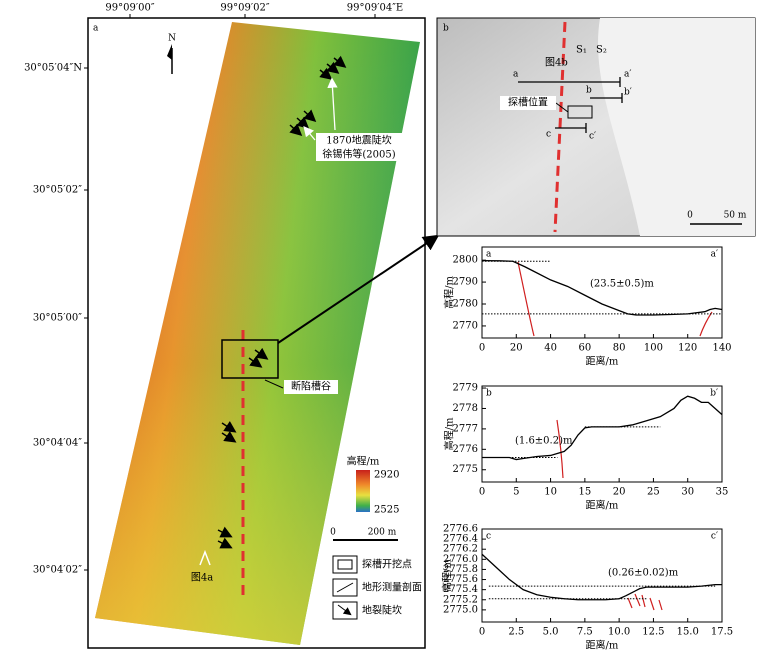  Describe the element at coordinates (205, 557) in the screenshot. I see `fig-pointer` at that location.